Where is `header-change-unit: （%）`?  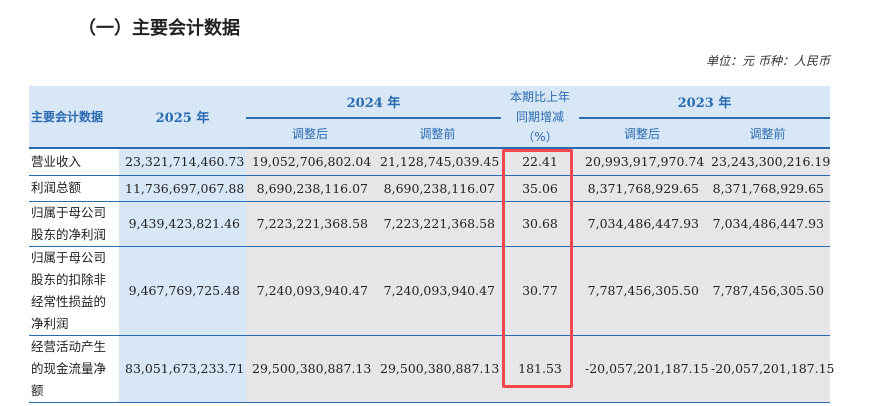
header-change-unit: （%） is located at coordinates (540, 136).